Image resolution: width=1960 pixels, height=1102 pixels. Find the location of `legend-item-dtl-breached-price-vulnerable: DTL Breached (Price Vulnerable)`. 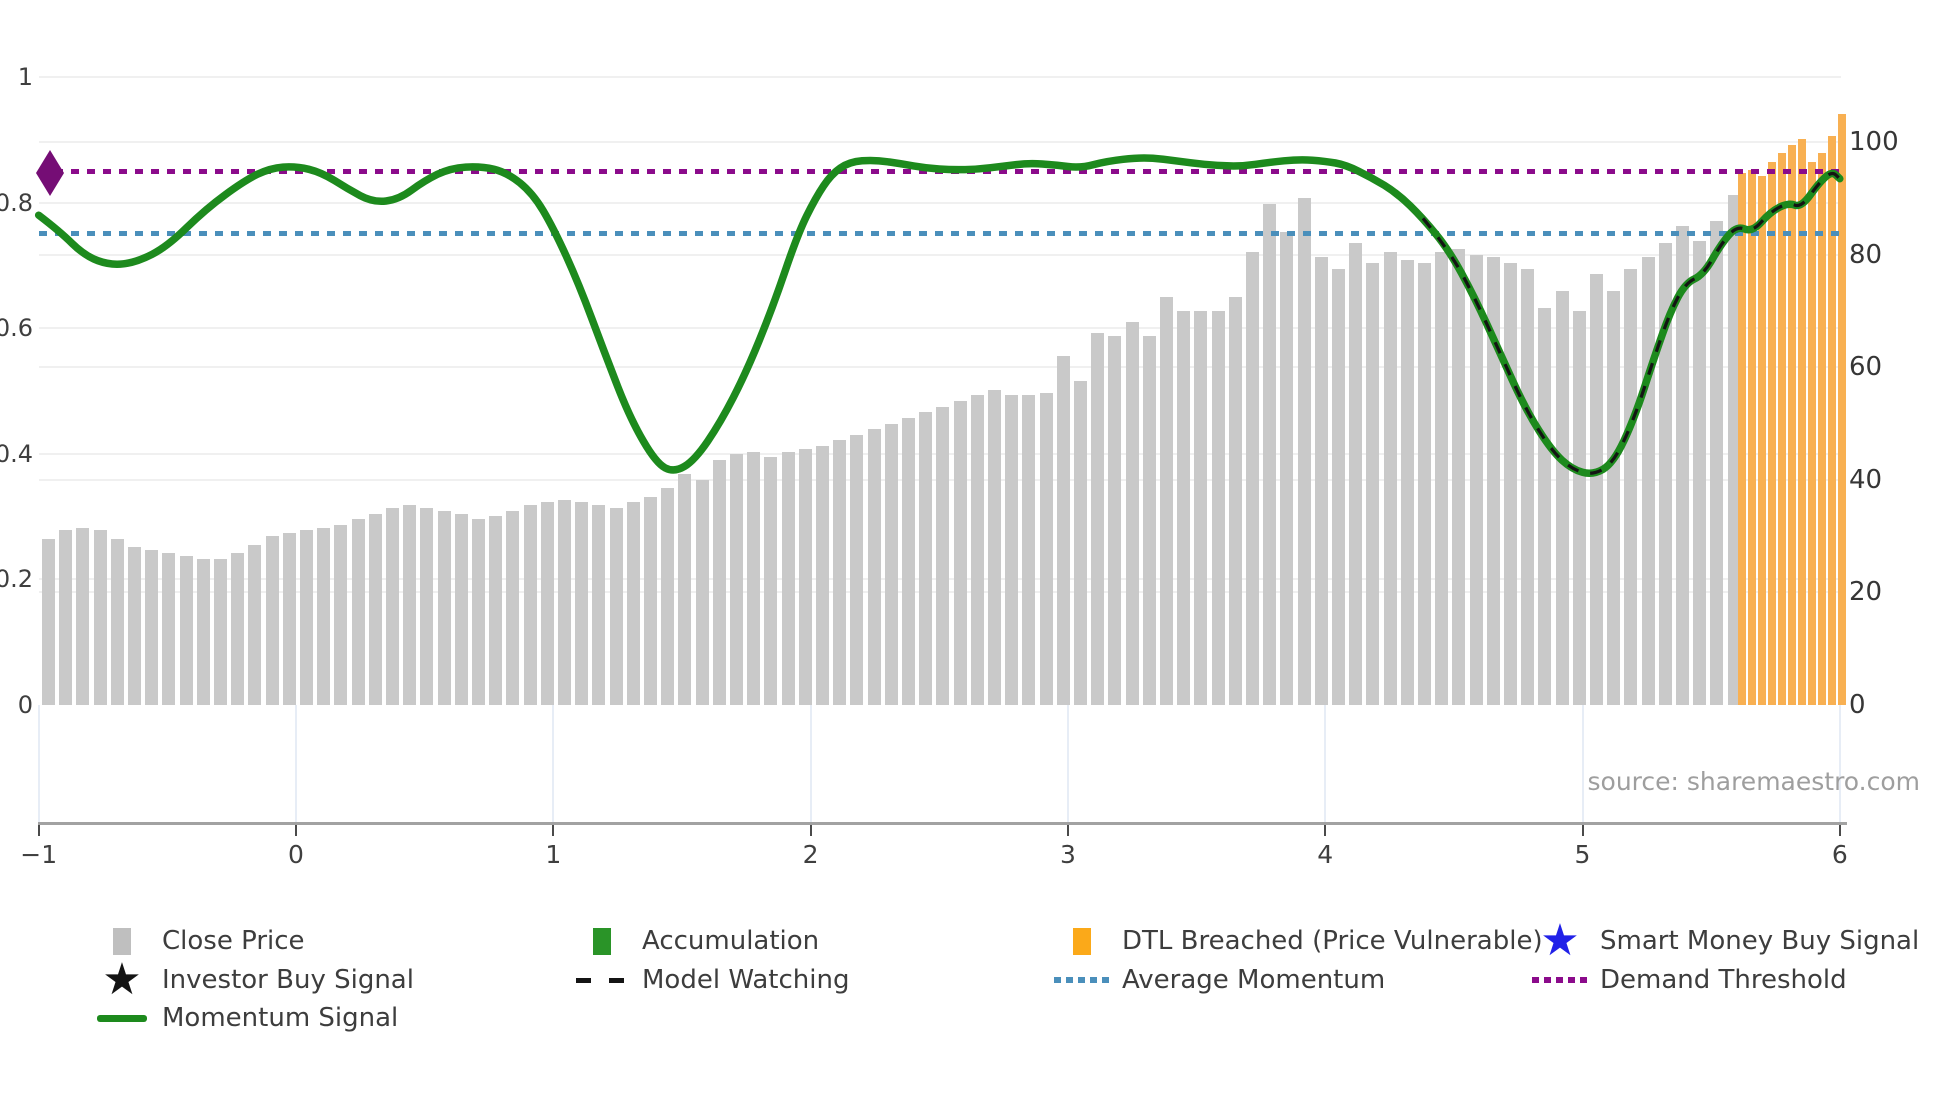

legend-item-dtl-breached-price-vulnerable: DTL Breached (Price Vulnerable) is located at coordinates (1298, 941).